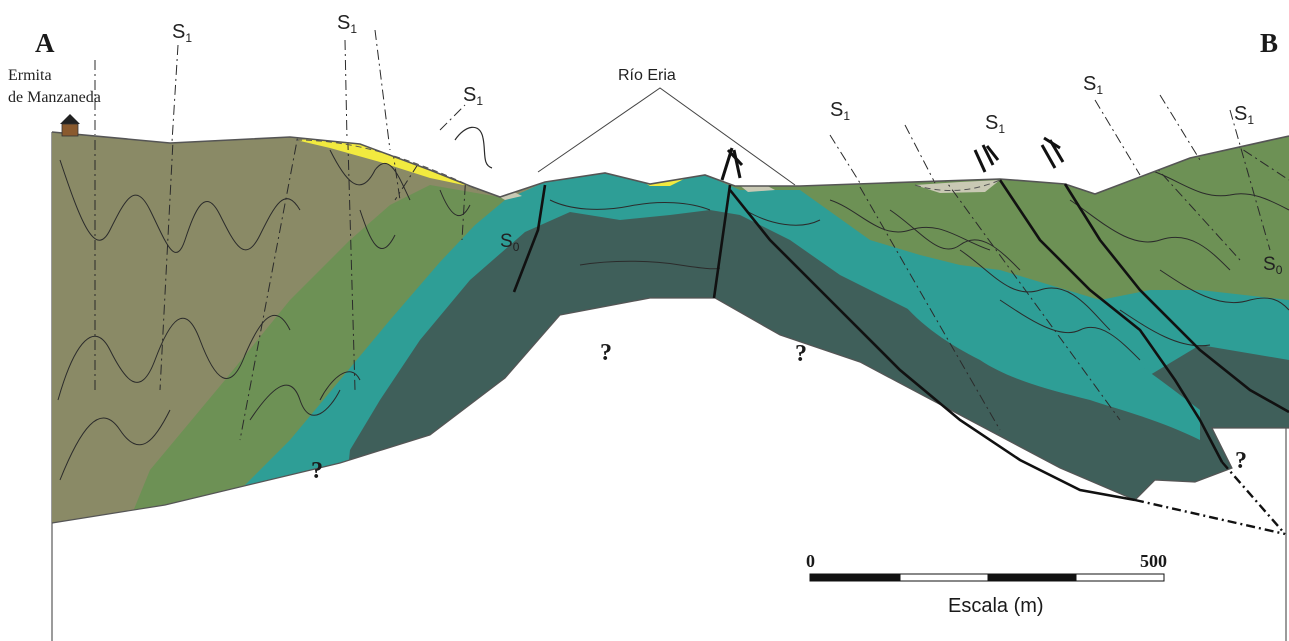 The height and width of the screenshot is (641, 1289). I want to click on place-label-line2: de Manzaneda, so click(54, 97).